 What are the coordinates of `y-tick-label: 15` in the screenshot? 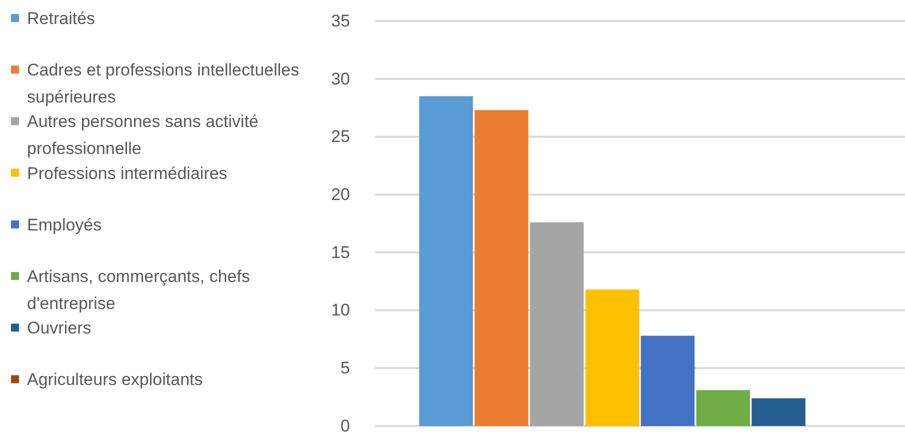 It's located at (340, 252).